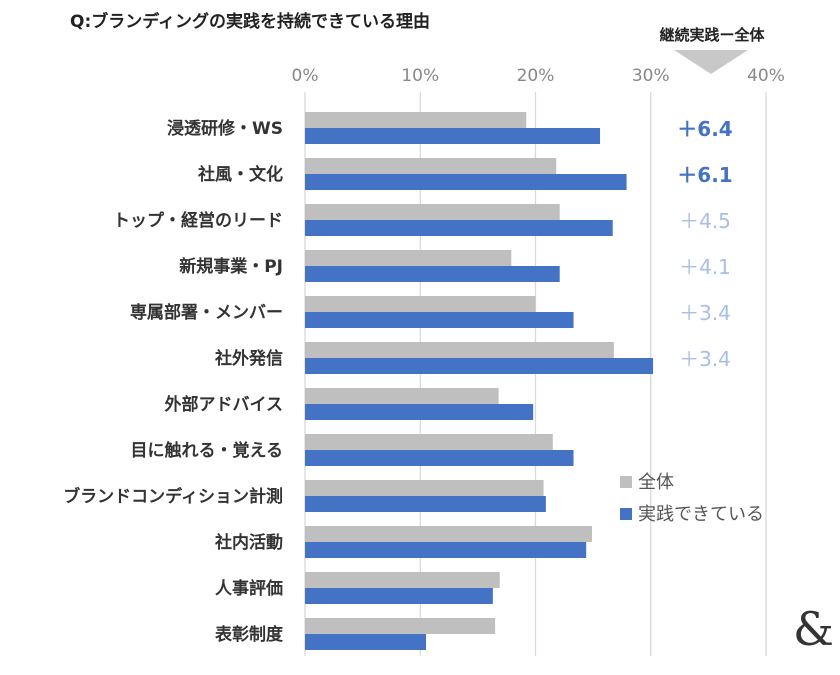 The width and height of the screenshot is (840, 675). Describe the element at coordinates (813, 629) in the screenshot. I see `logo-ampersand: &` at that location.